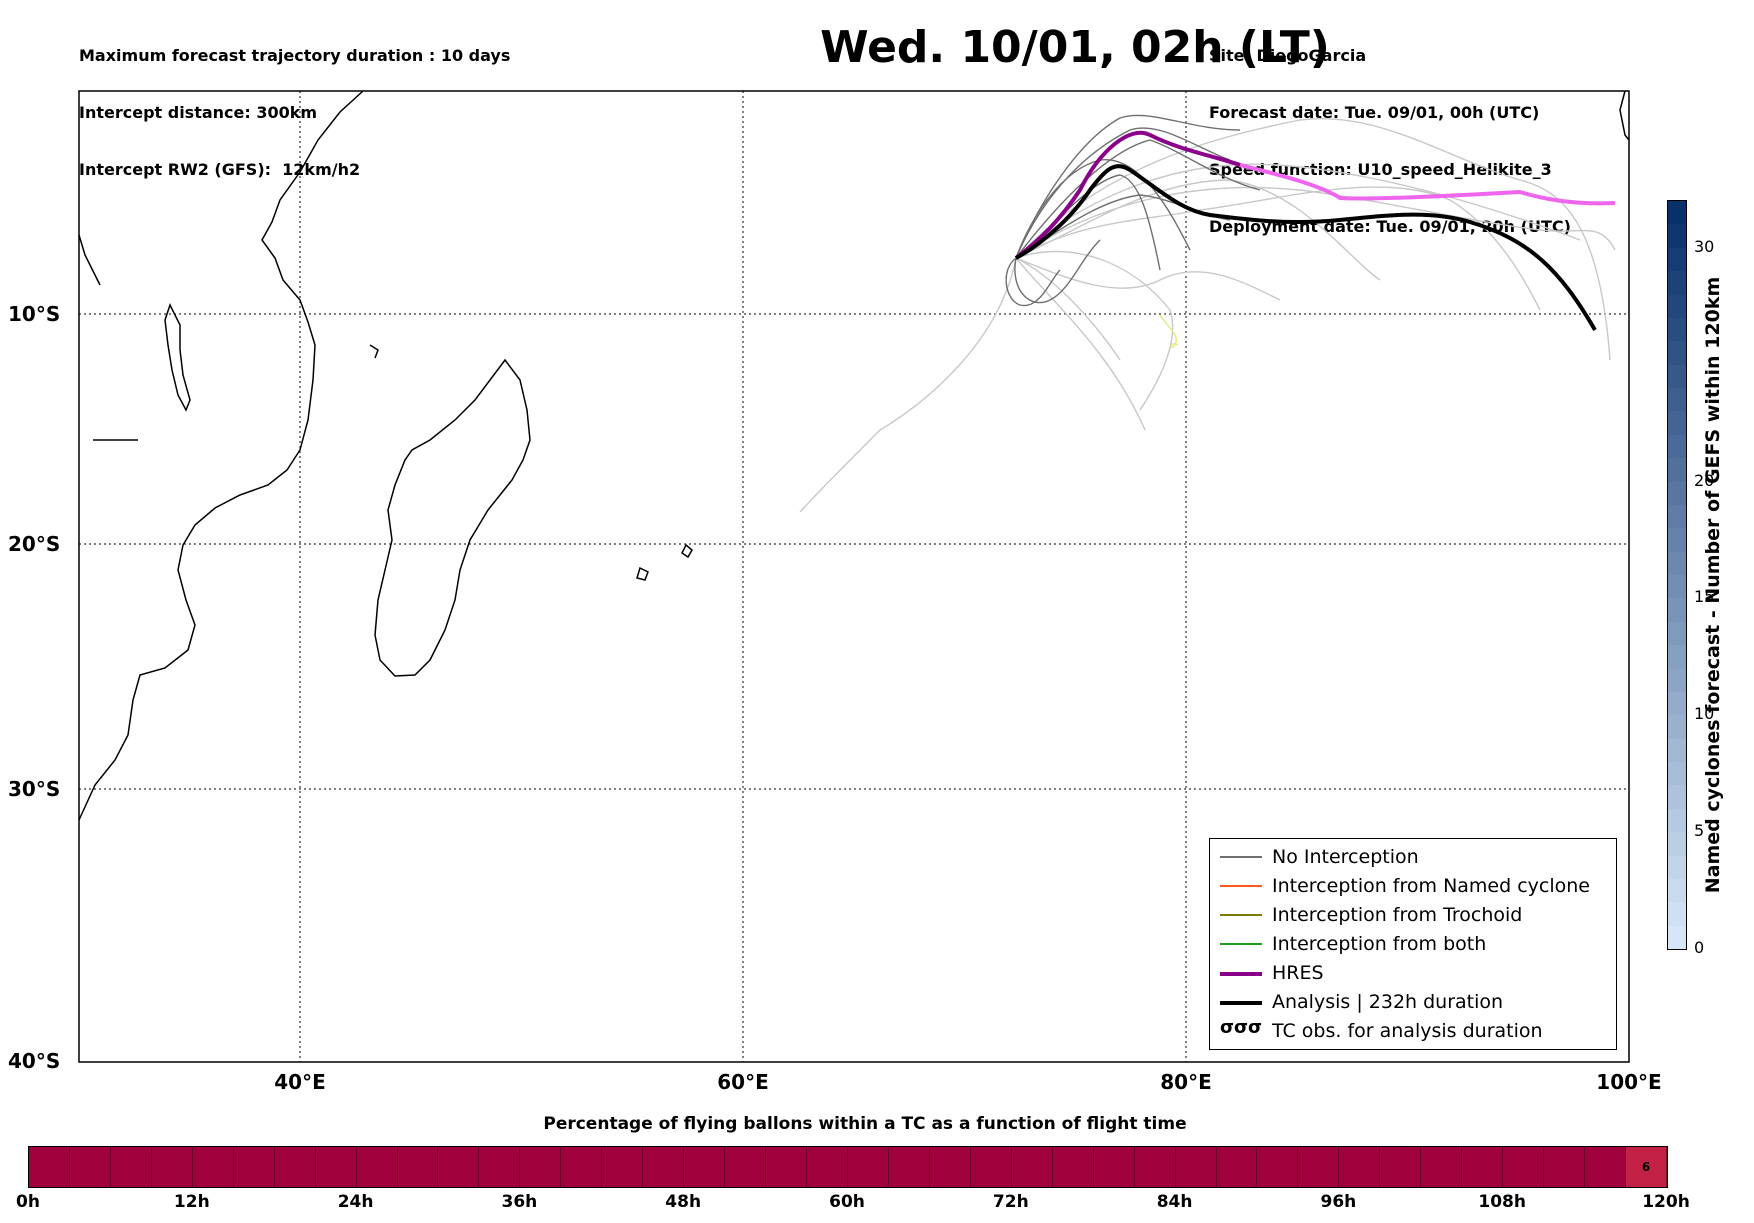 Image resolution: width=1754 pixels, height=1223 pixels. What do you see at coordinates (374, 351) in the screenshot?
I see `comoros-island` at bounding box center [374, 351].